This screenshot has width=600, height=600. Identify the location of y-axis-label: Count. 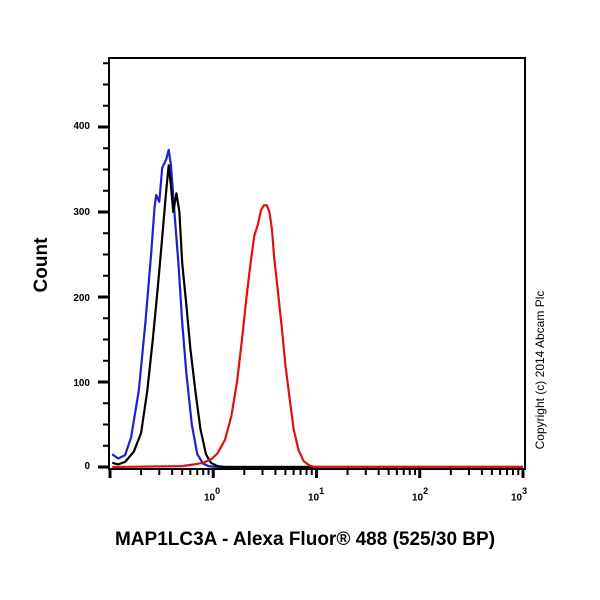
(41, 265).